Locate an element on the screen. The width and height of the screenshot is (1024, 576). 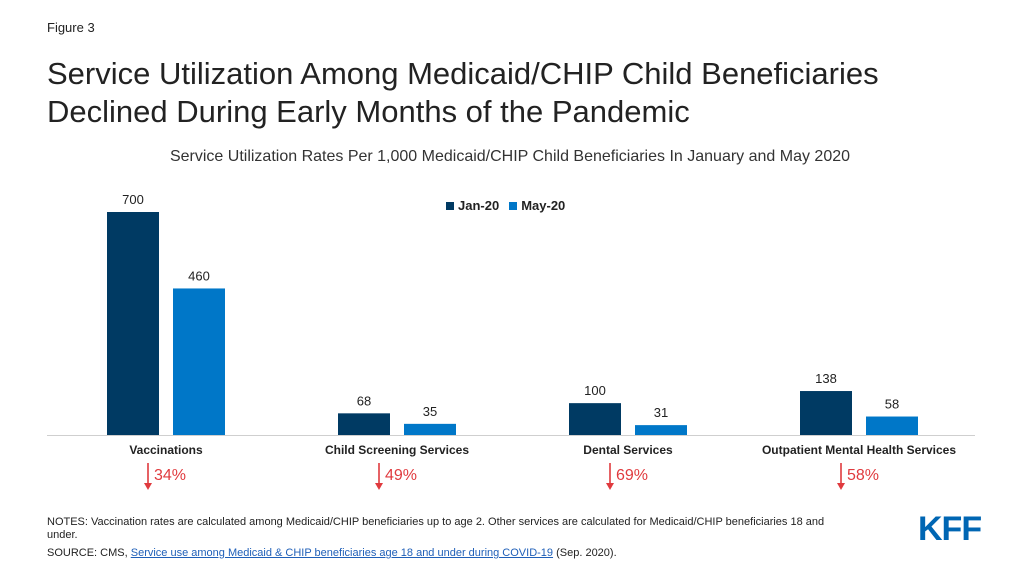
legend-swatch-jan is located at coordinates (450, 205).